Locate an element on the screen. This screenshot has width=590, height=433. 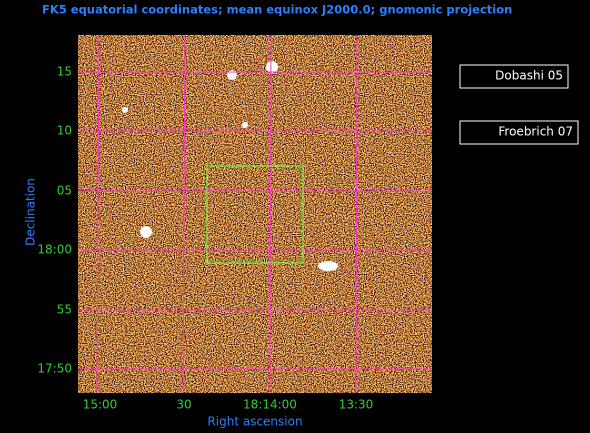
x-tick-label: 13:30 is located at coordinates (356, 405).